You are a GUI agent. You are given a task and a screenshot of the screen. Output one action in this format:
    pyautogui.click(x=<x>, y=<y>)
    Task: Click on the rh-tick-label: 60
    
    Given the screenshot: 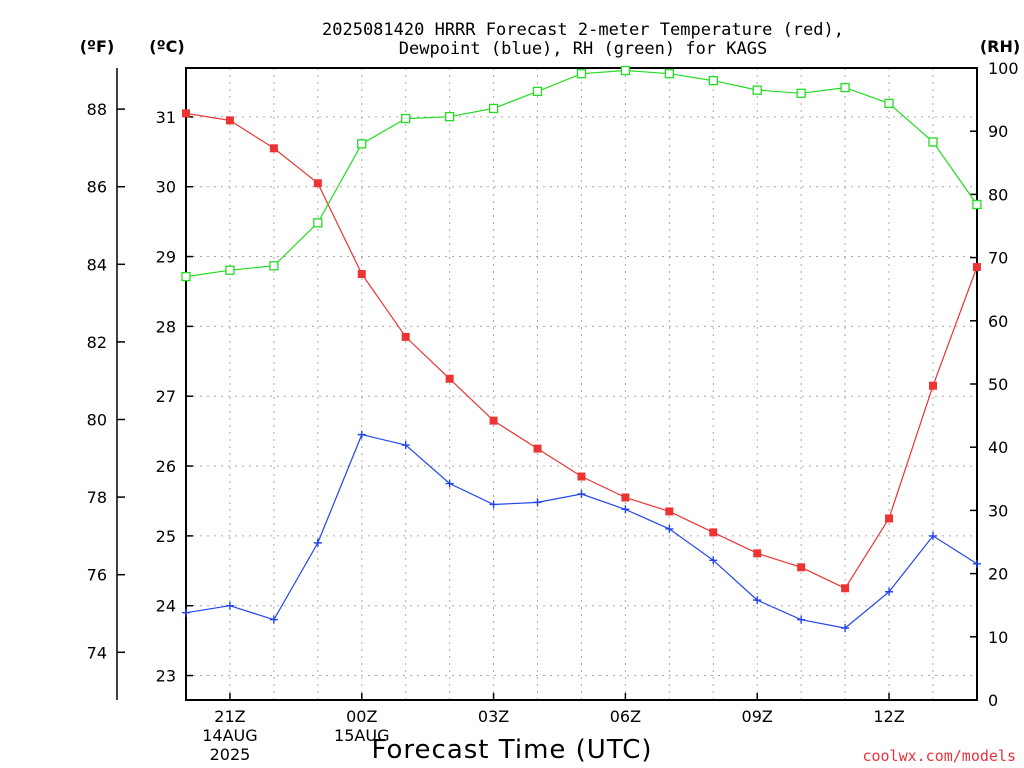 What is the action you would take?
    pyautogui.click(x=998, y=321)
    